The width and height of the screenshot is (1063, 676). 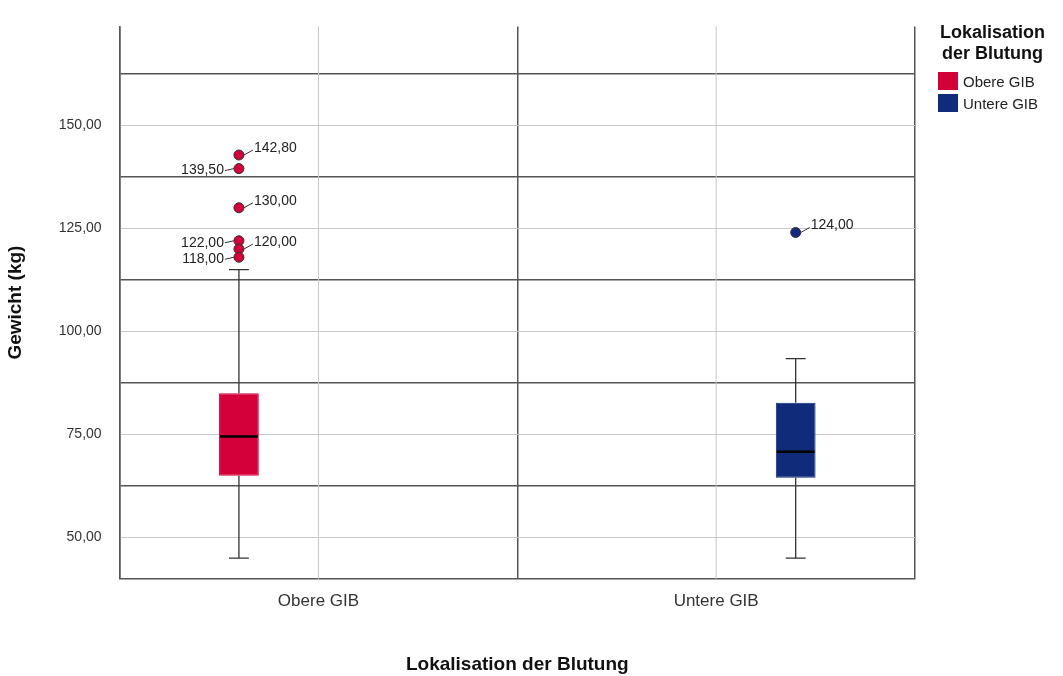 I want to click on annotation: 122,00, so click(x=203, y=241).